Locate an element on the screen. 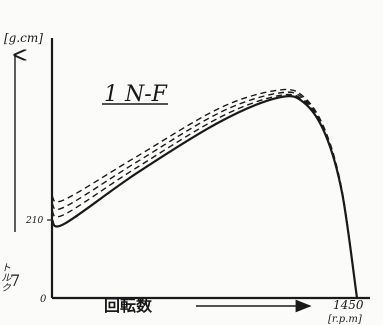 The image size is (383, 325). x-tick-label-origin: 0 is located at coordinates (43, 299).